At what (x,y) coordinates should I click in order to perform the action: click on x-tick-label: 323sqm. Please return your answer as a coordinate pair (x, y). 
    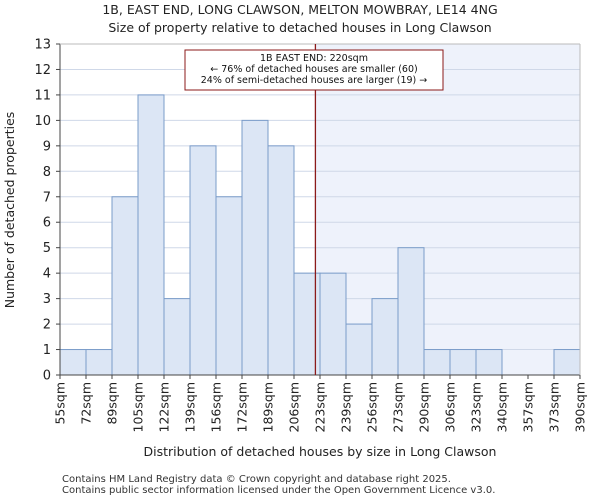
    Looking at the image, I should click on (476, 407).